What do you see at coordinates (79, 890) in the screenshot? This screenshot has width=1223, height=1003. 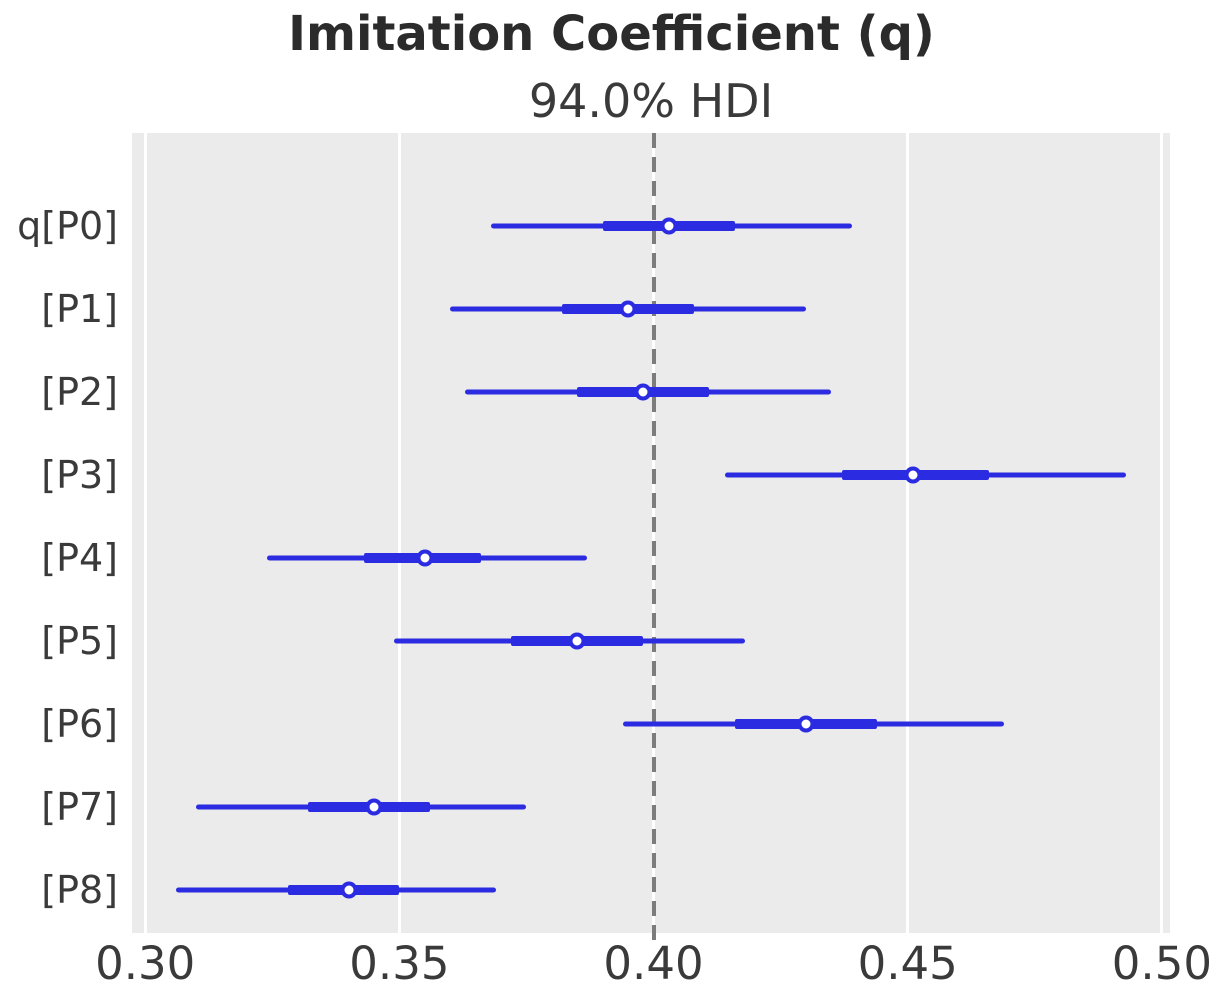 I see `y-tick-label: [P8]` at bounding box center [79, 890].